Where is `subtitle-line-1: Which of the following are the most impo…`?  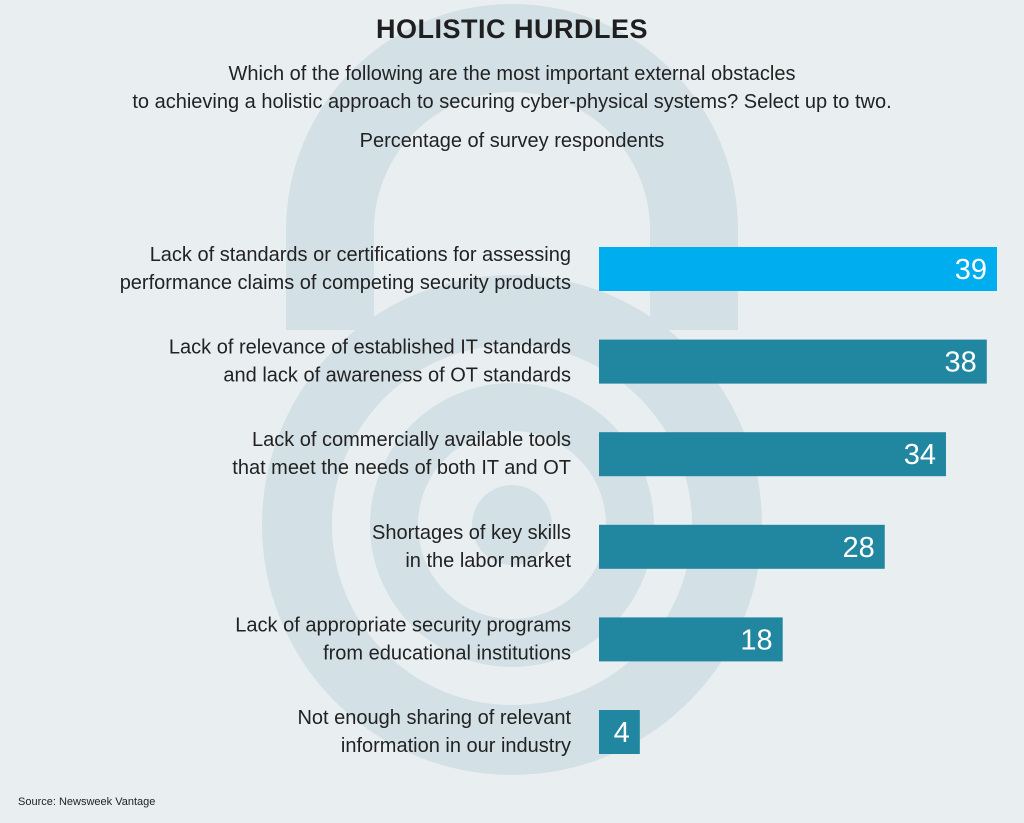 subtitle-line-1: Which of the following are the most impo… is located at coordinates (512, 74).